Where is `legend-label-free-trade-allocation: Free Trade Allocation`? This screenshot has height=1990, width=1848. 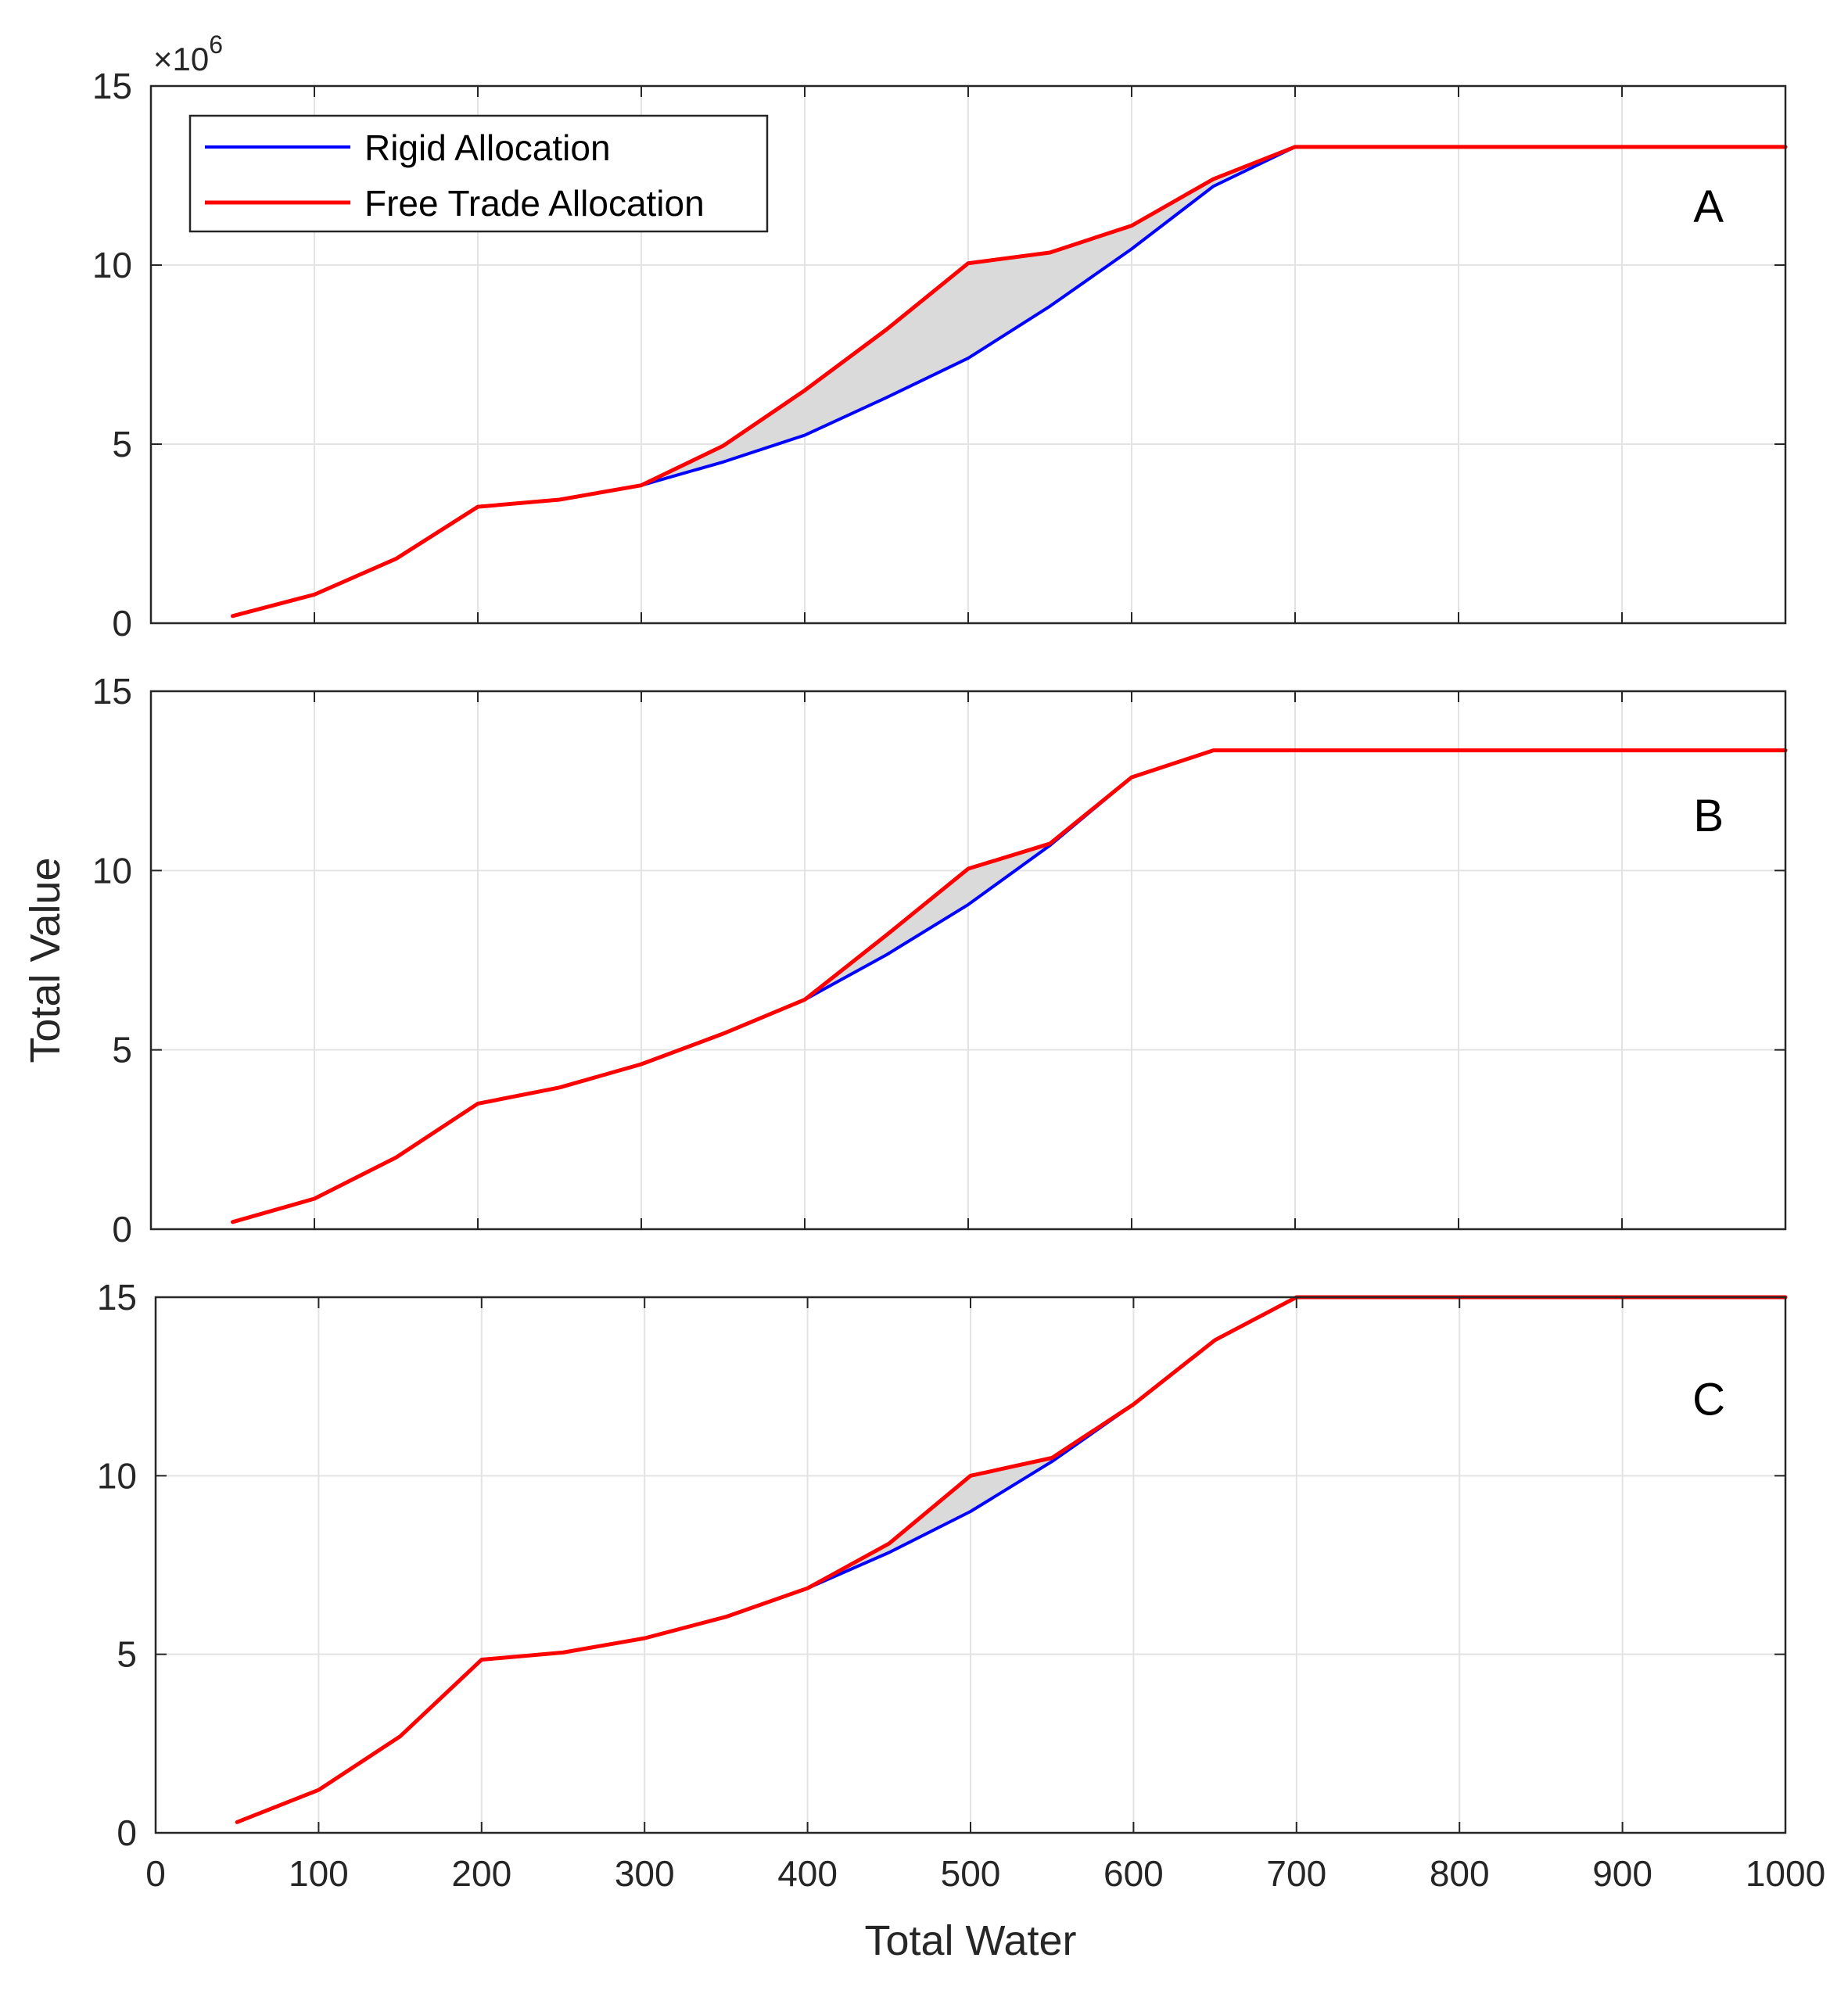 legend-label-free-trade-allocation: Free Trade Allocation is located at coordinates (534, 203).